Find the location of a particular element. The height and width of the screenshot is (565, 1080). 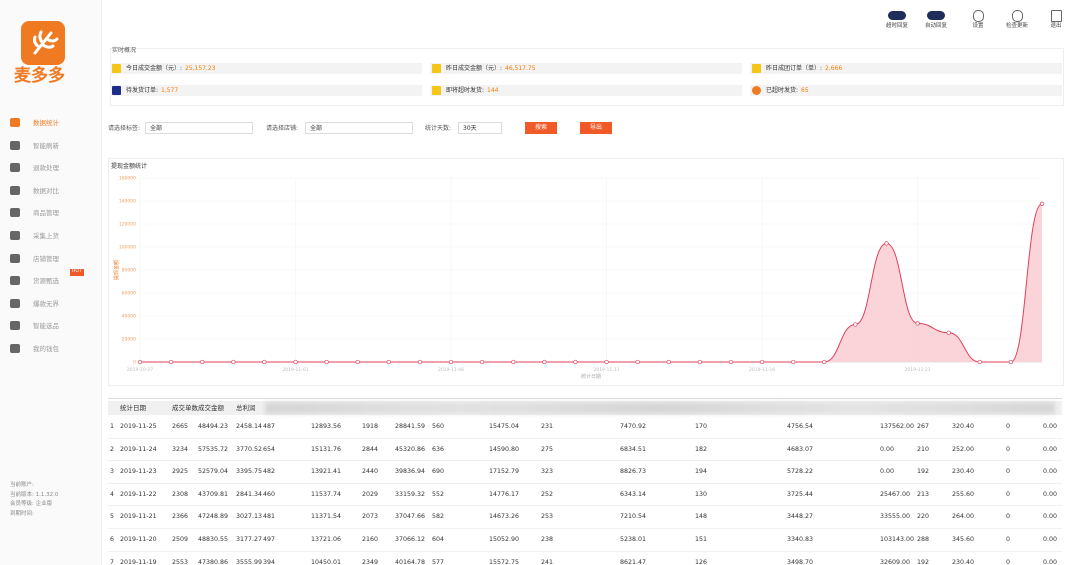

table-cell: 3770.52 is located at coordinates (249, 449).